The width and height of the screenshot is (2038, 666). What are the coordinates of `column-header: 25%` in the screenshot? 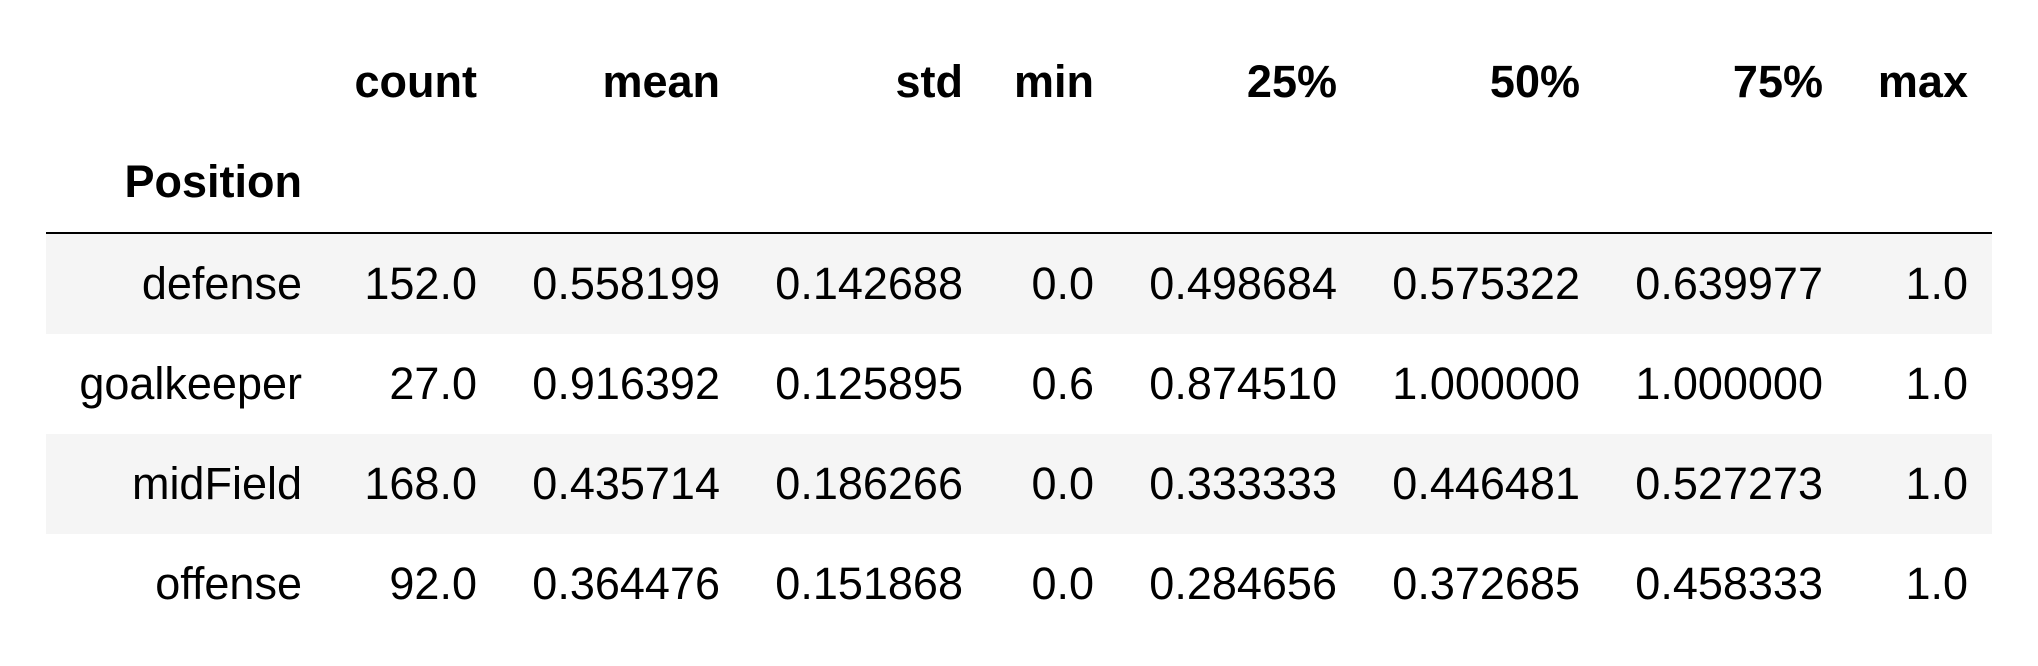 It's located at (1291, 81).